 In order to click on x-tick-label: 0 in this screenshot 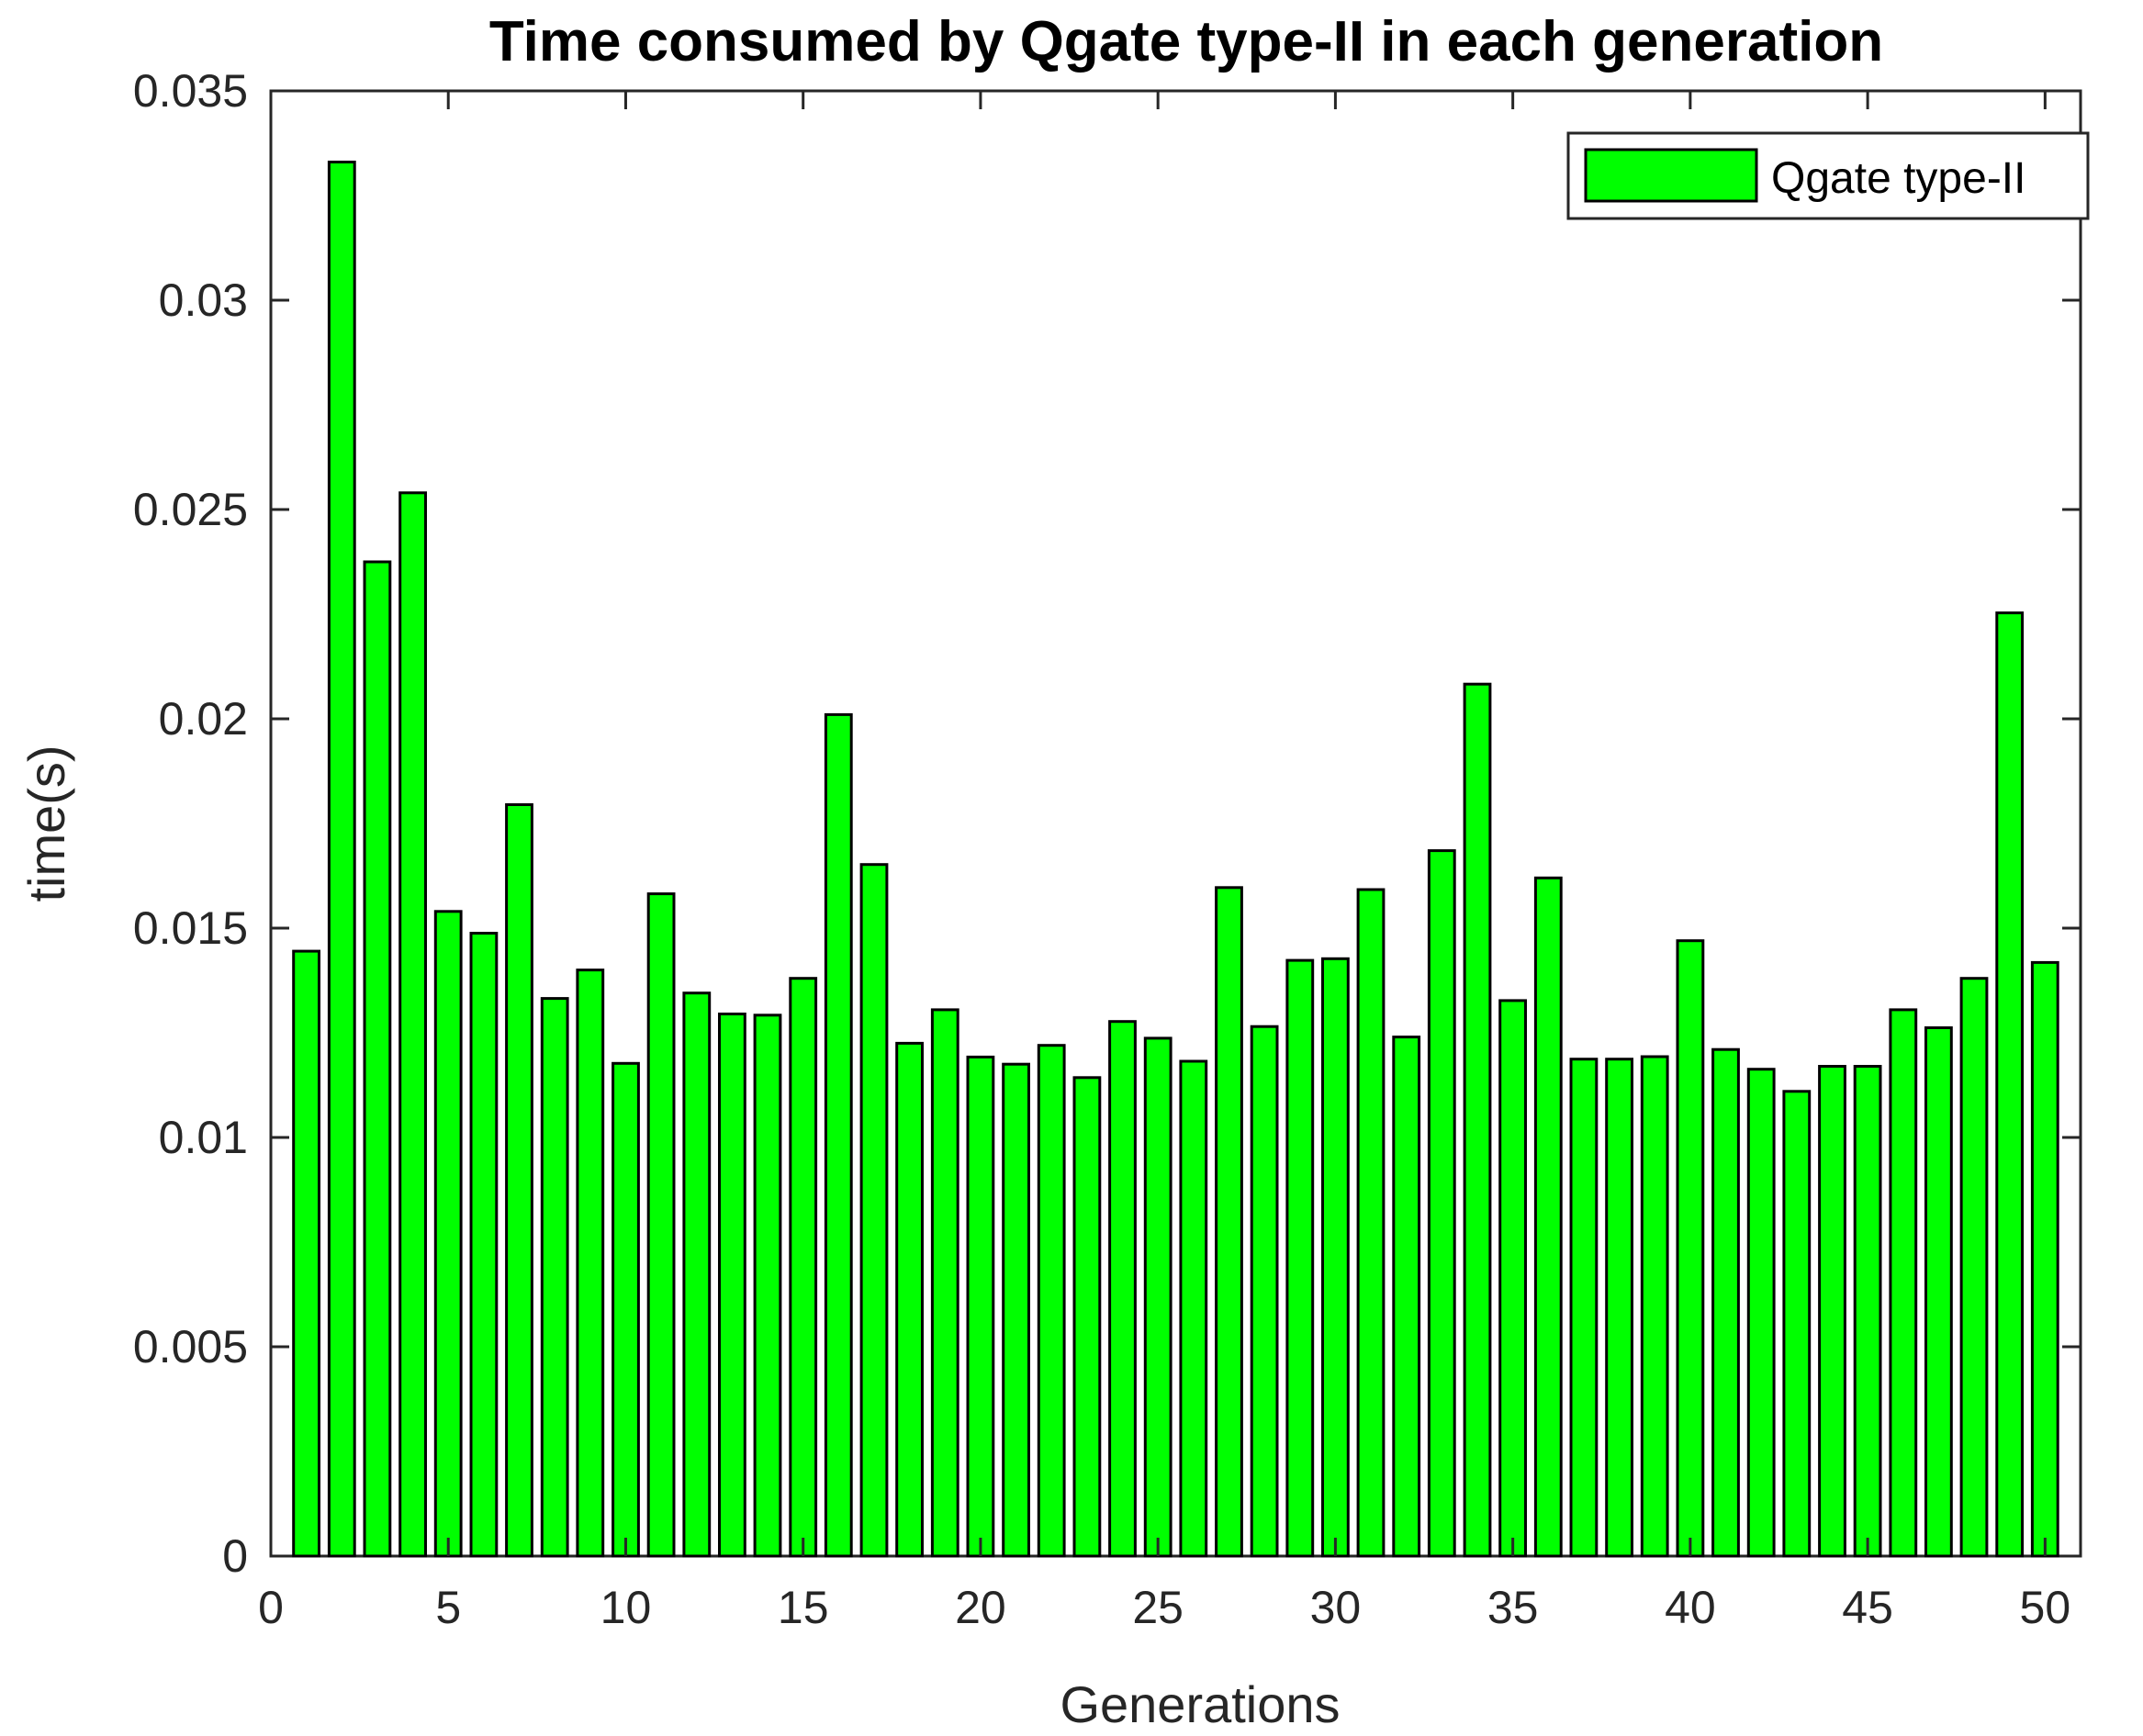, I will do `click(271, 1607)`.